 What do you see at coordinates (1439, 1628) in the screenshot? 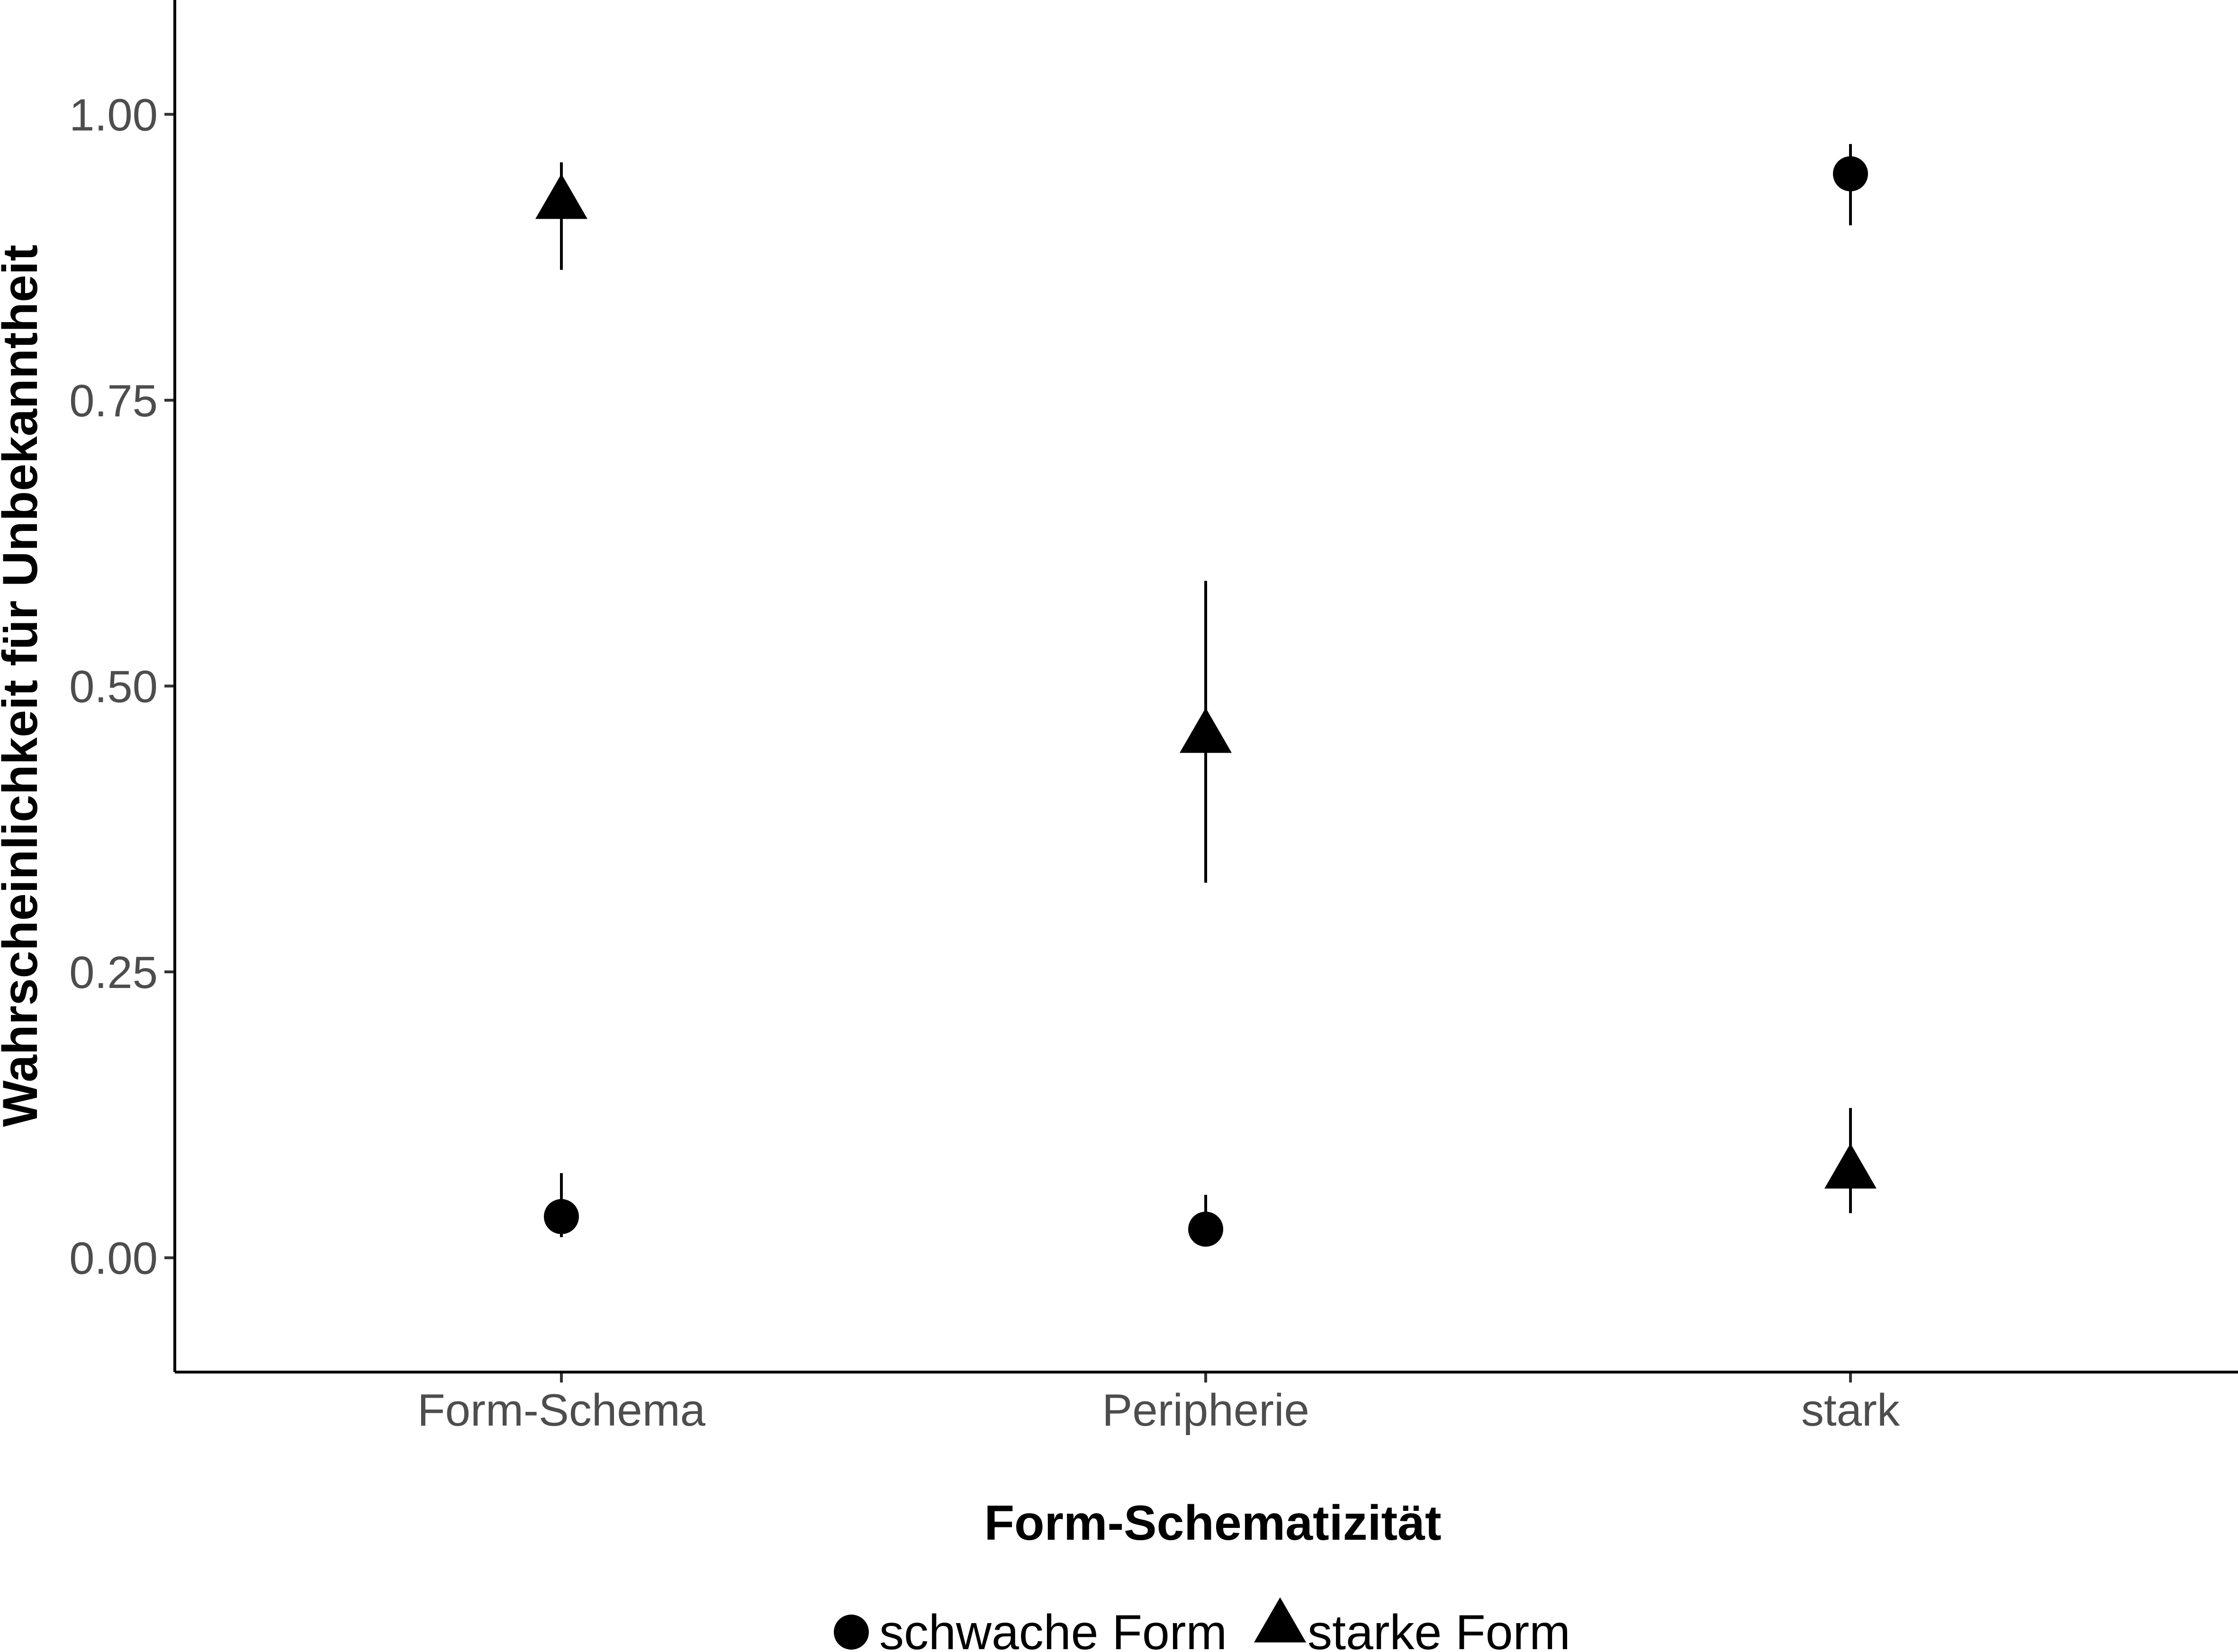
I see `legend-label: starke Form` at bounding box center [1439, 1628].